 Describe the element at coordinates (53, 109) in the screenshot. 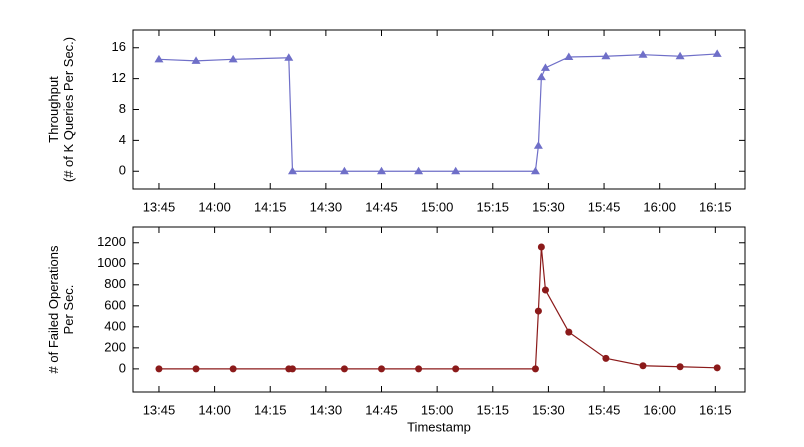

I see `y-axis-label: Throughput` at that location.